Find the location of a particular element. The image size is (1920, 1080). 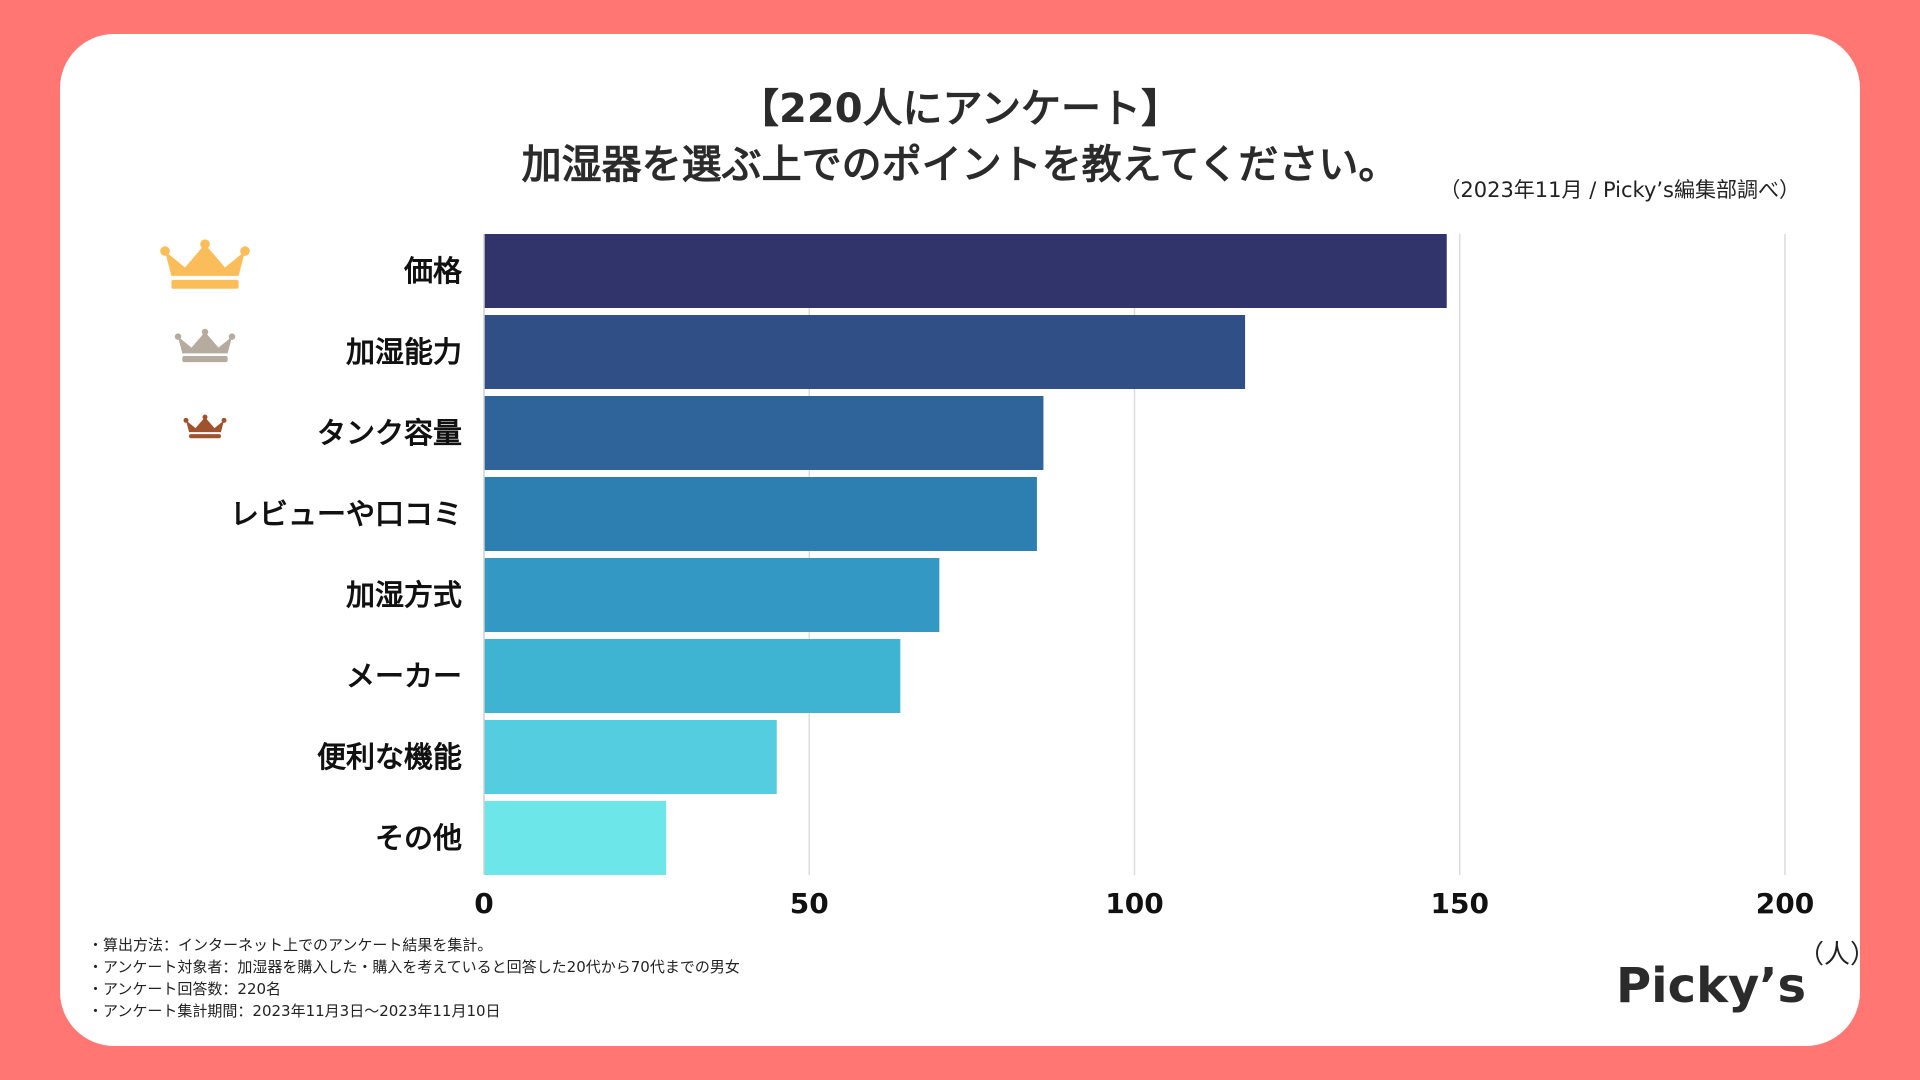

source-note: （2023年11月 / Picky’s編集部調べ） is located at coordinates (1619, 190).